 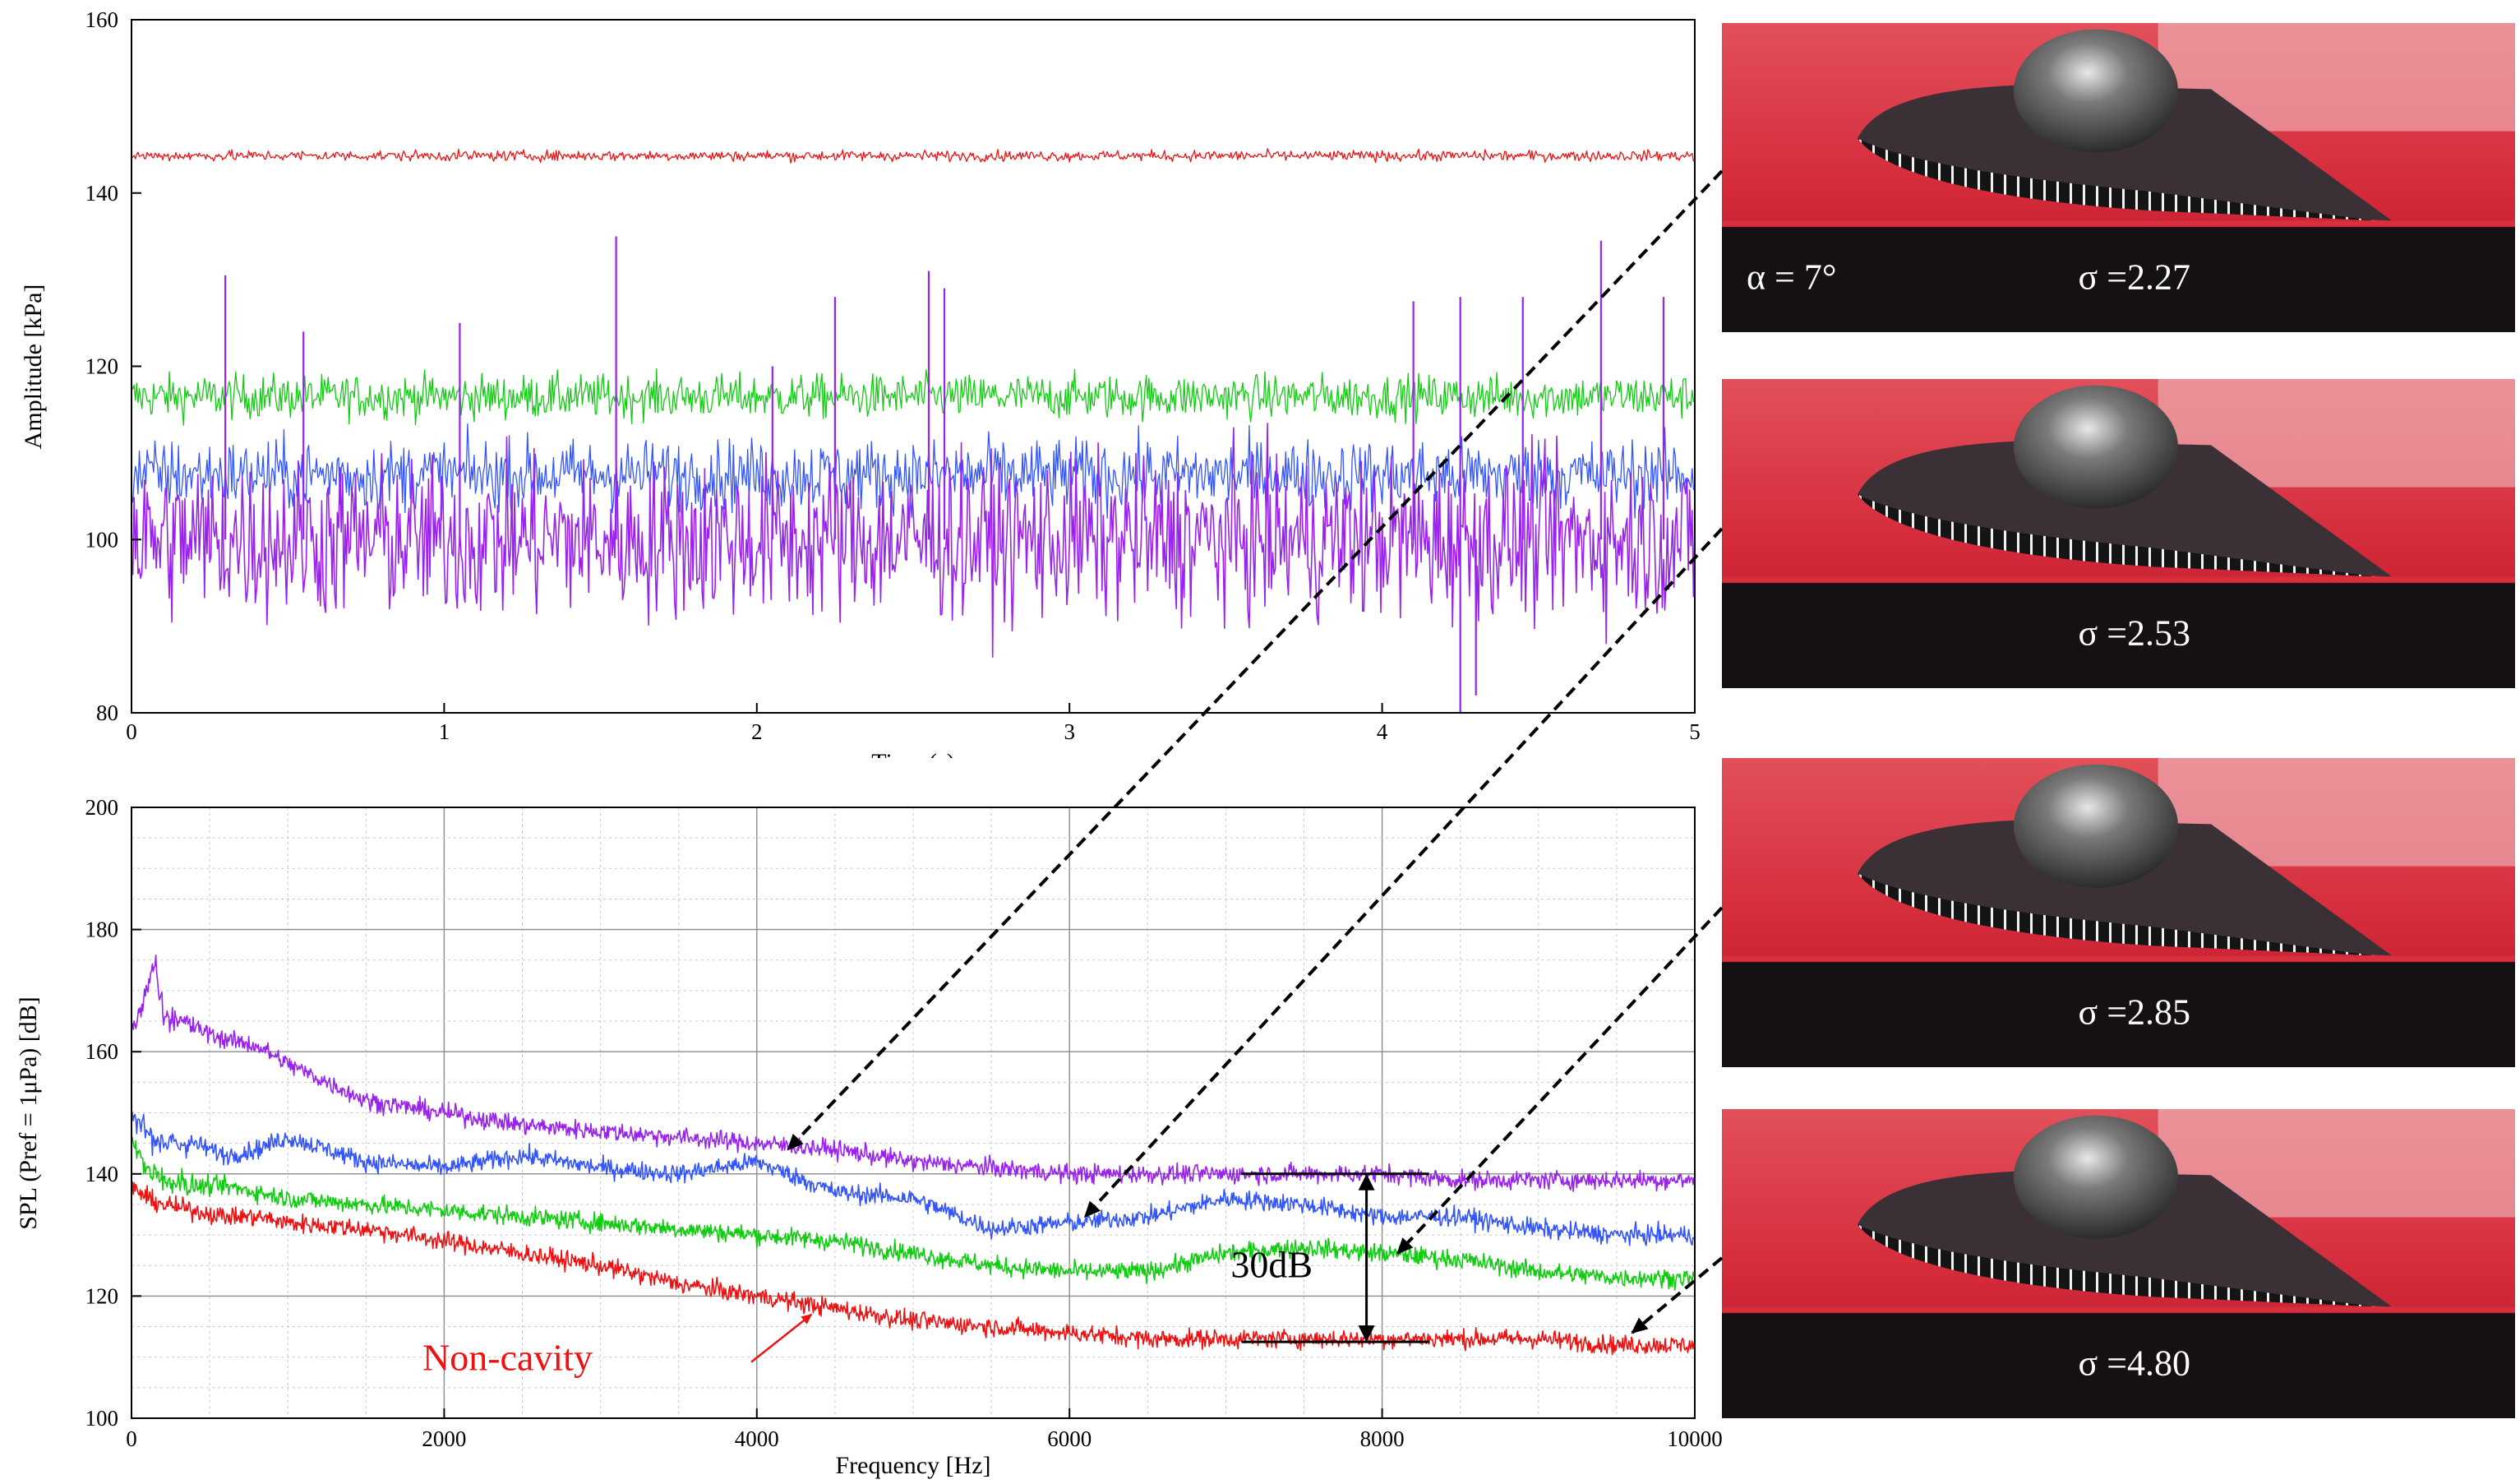 I want to click on bottom-x-tick-label: 2000, so click(x=444, y=1438).